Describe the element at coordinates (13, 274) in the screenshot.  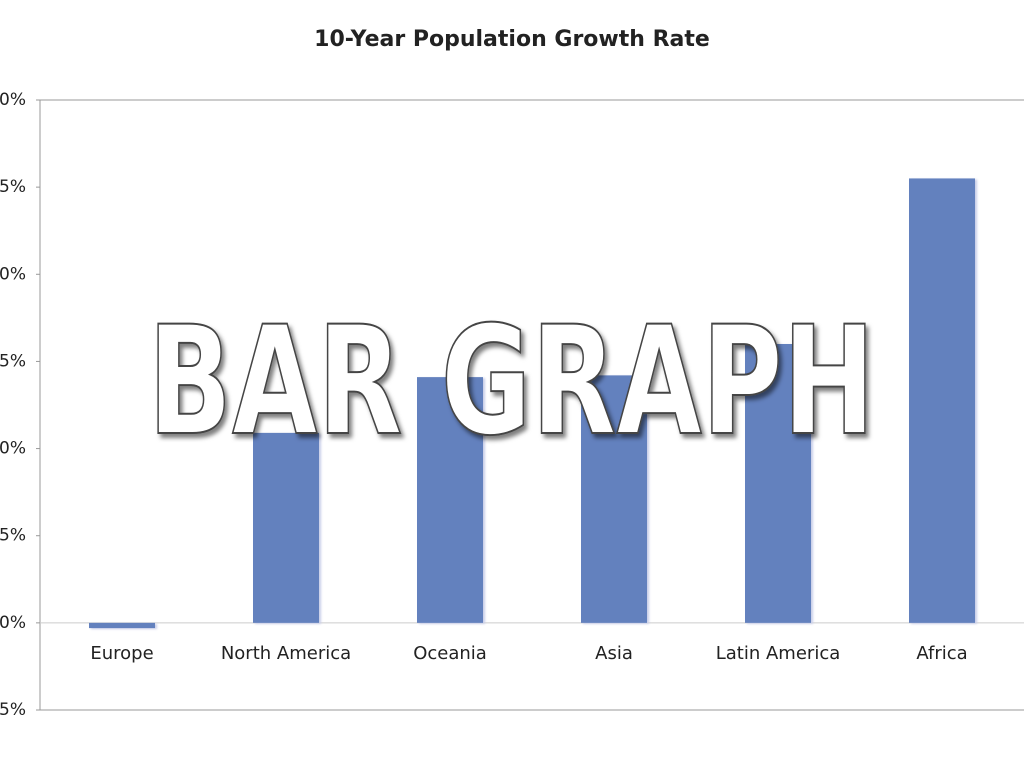
I see `y-tick-label: 20%` at that location.